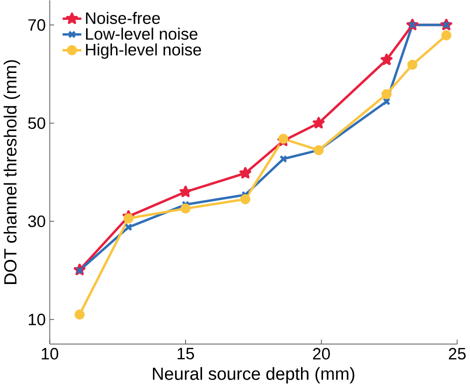 This screenshot has width=470, height=387. I want to click on x-tick-label: 15, so click(186, 354).